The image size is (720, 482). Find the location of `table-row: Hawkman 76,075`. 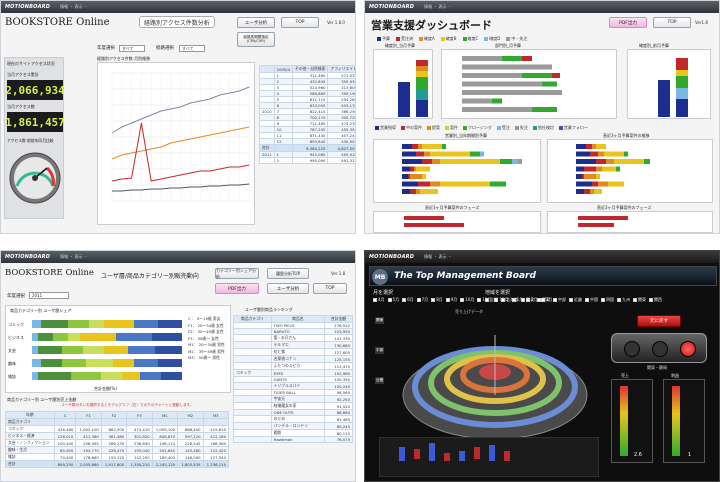

table-row: Hawkman 76,075 is located at coordinates (293, 439).